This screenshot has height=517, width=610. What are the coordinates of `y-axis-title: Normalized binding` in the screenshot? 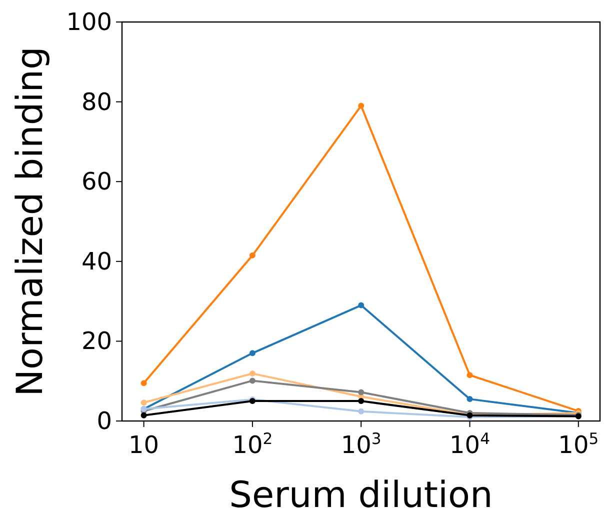 It's located at (30, 221).